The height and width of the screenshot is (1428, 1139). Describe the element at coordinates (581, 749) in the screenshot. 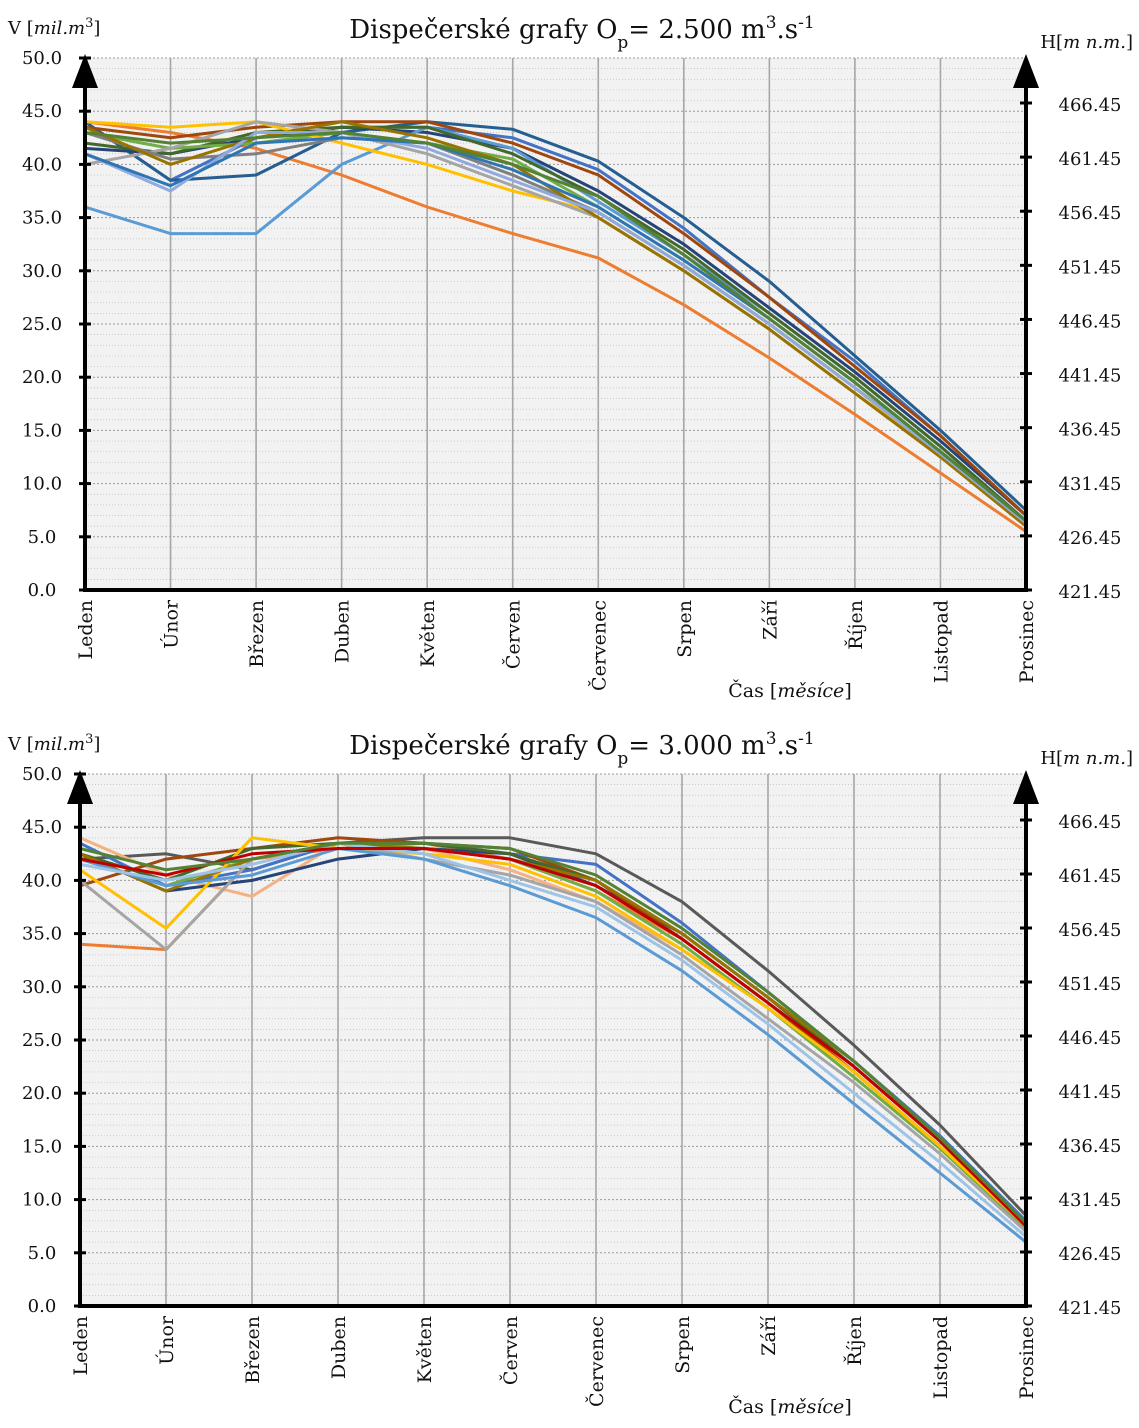

I see `chart-title: Dispečerské grafy Op= 3.000 m3.s-1` at that location.